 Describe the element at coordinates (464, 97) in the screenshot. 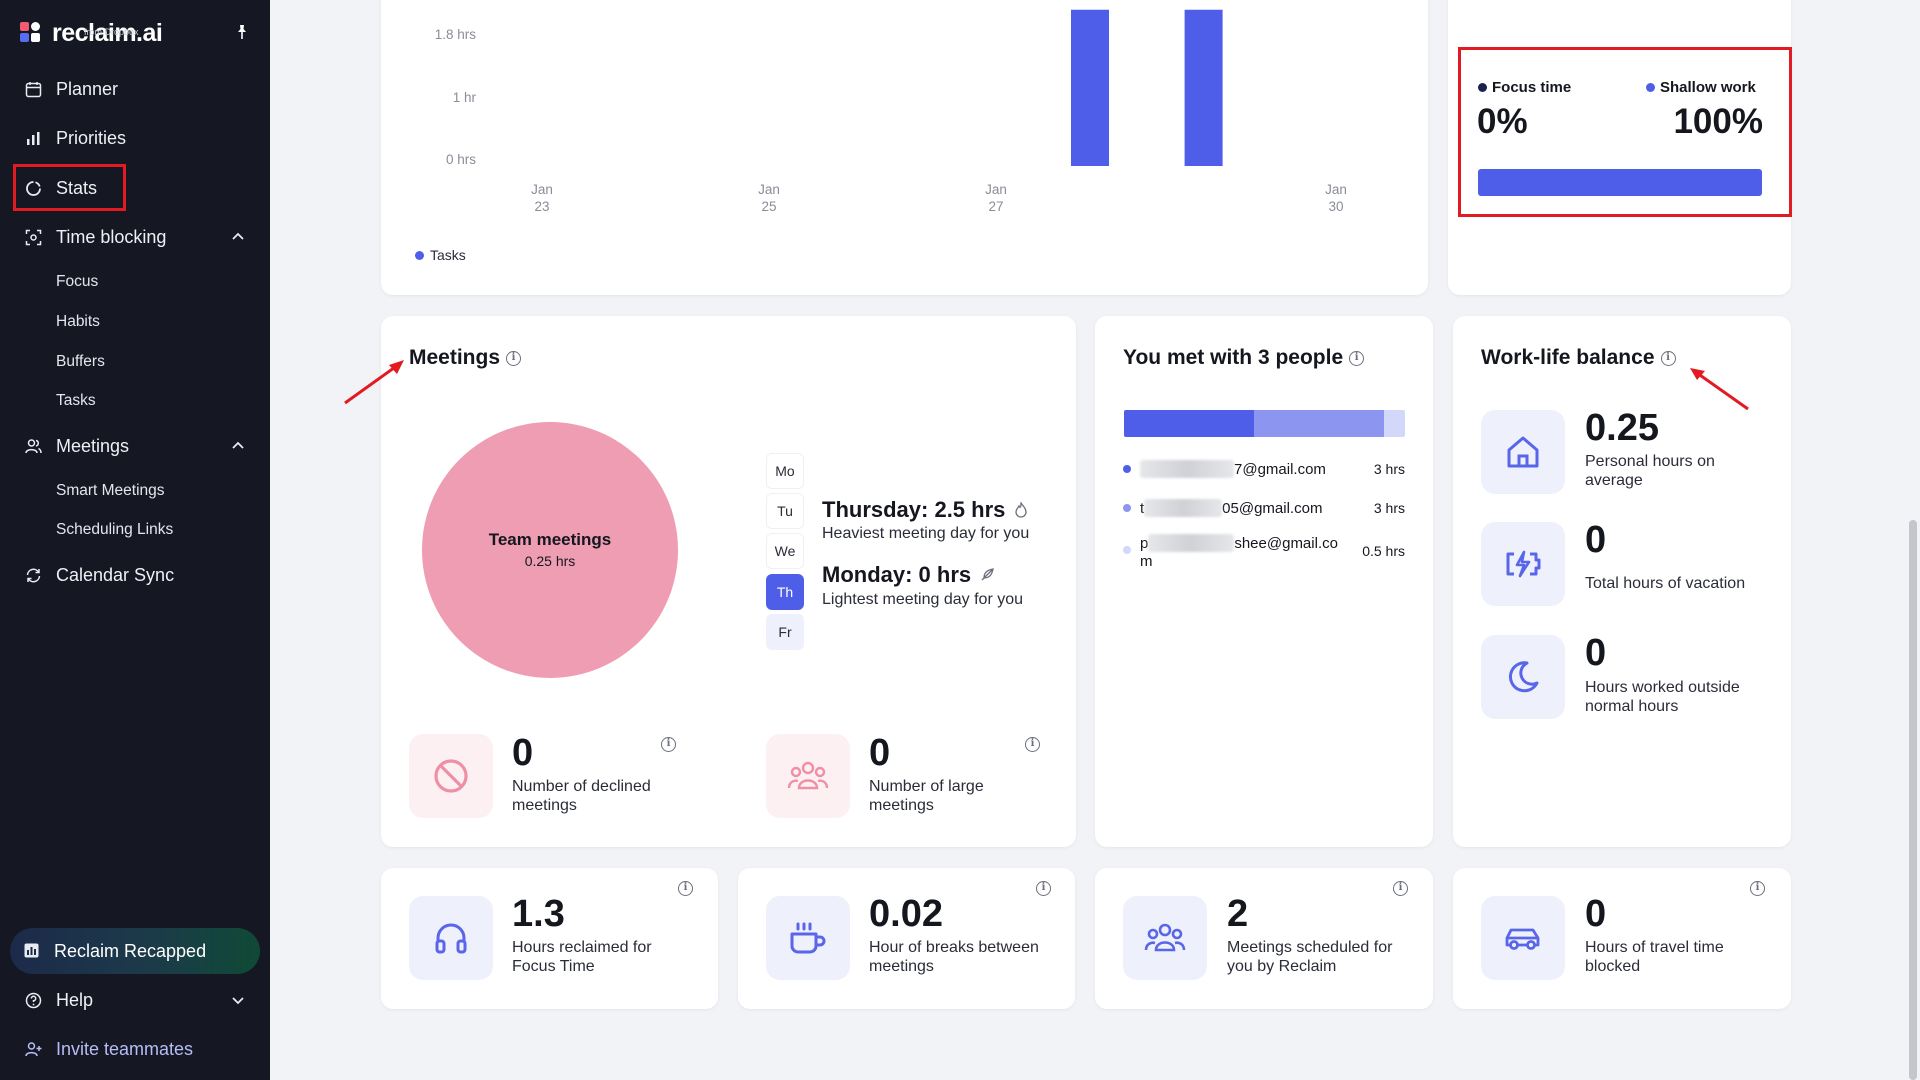

I see `y-tick-label: 1 hr` at that location.